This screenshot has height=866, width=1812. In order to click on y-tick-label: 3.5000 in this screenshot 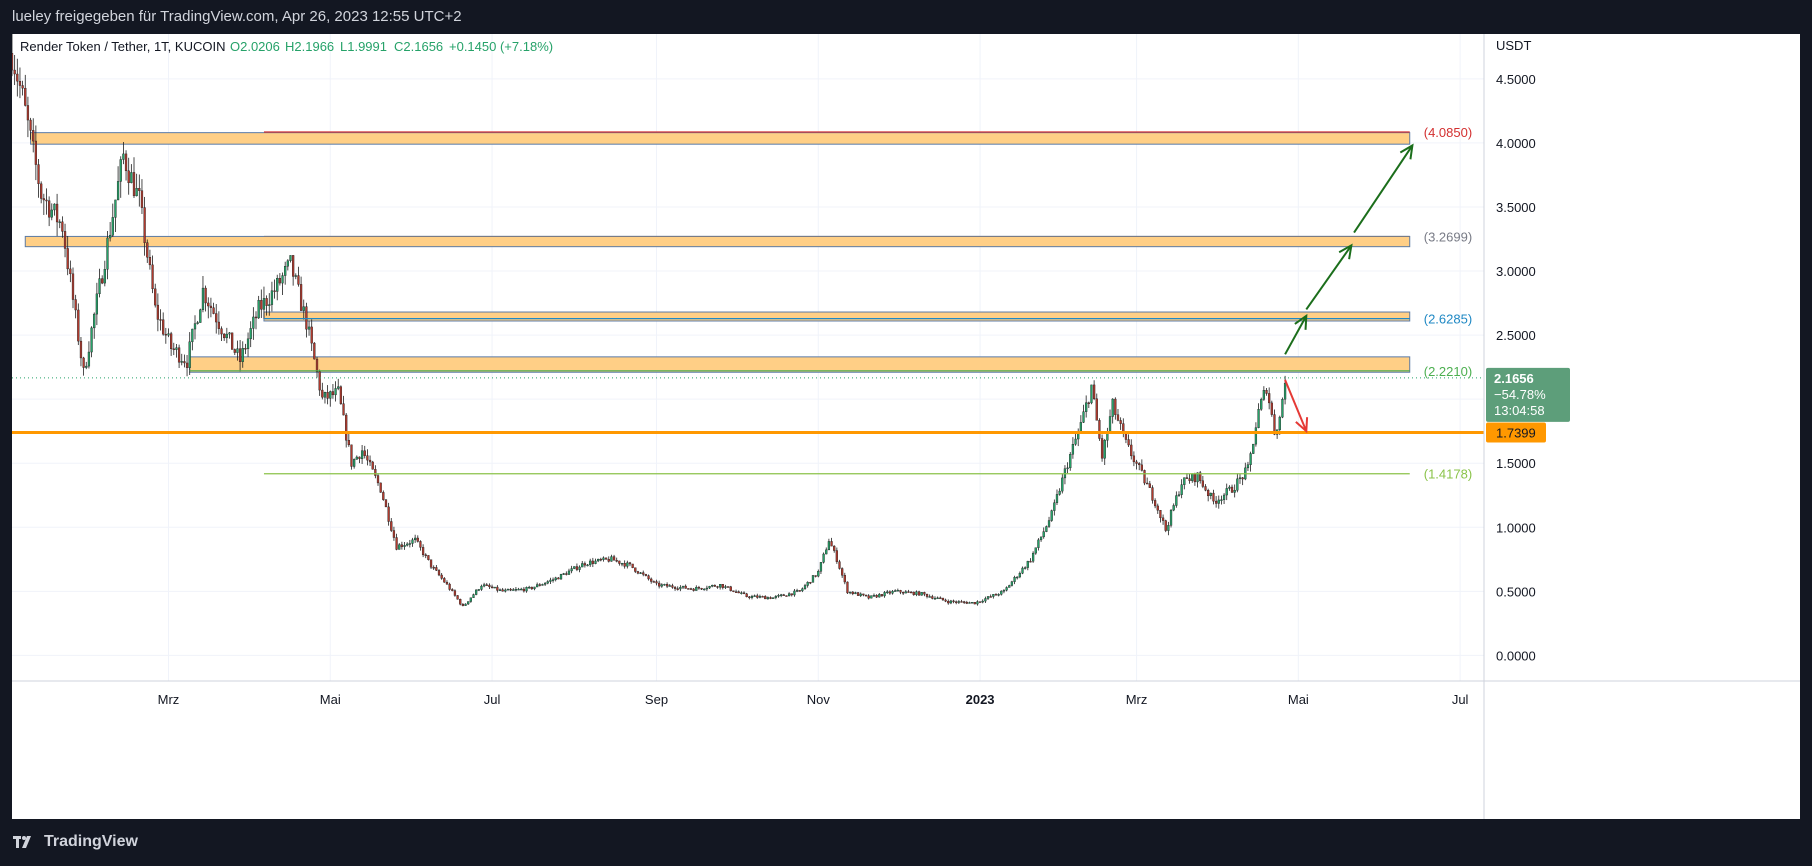, I will do `click(1516, 207)`.